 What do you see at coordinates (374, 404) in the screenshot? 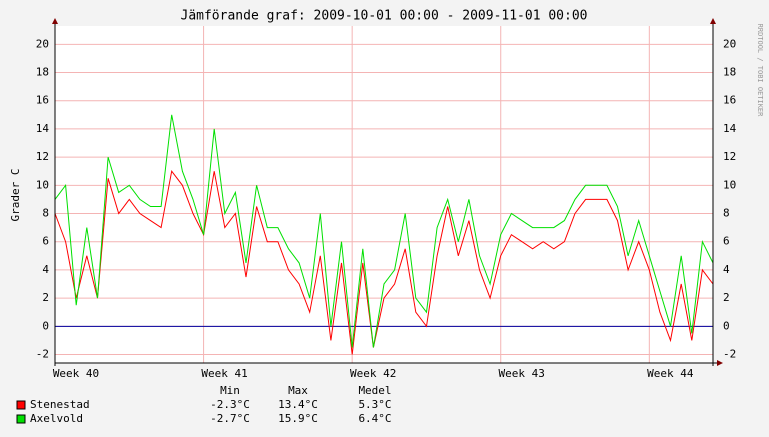
I see `legend-stat: 5.3°C` at bounding box center [374, 404].